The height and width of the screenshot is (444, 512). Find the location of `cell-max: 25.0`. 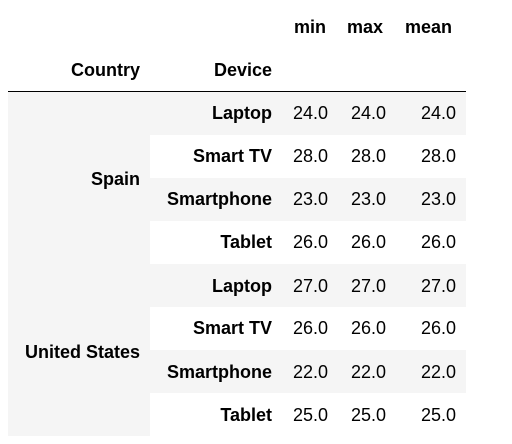

cell-max: 25.0 is located at coordinates (368, 415).